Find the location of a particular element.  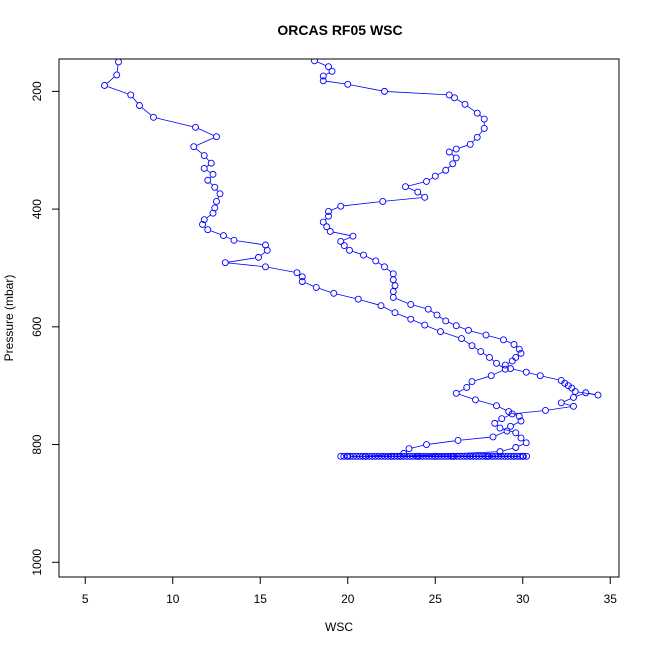

x-axis: 5 10 15 20 25 30 35 is located at coordinates (349, 591).